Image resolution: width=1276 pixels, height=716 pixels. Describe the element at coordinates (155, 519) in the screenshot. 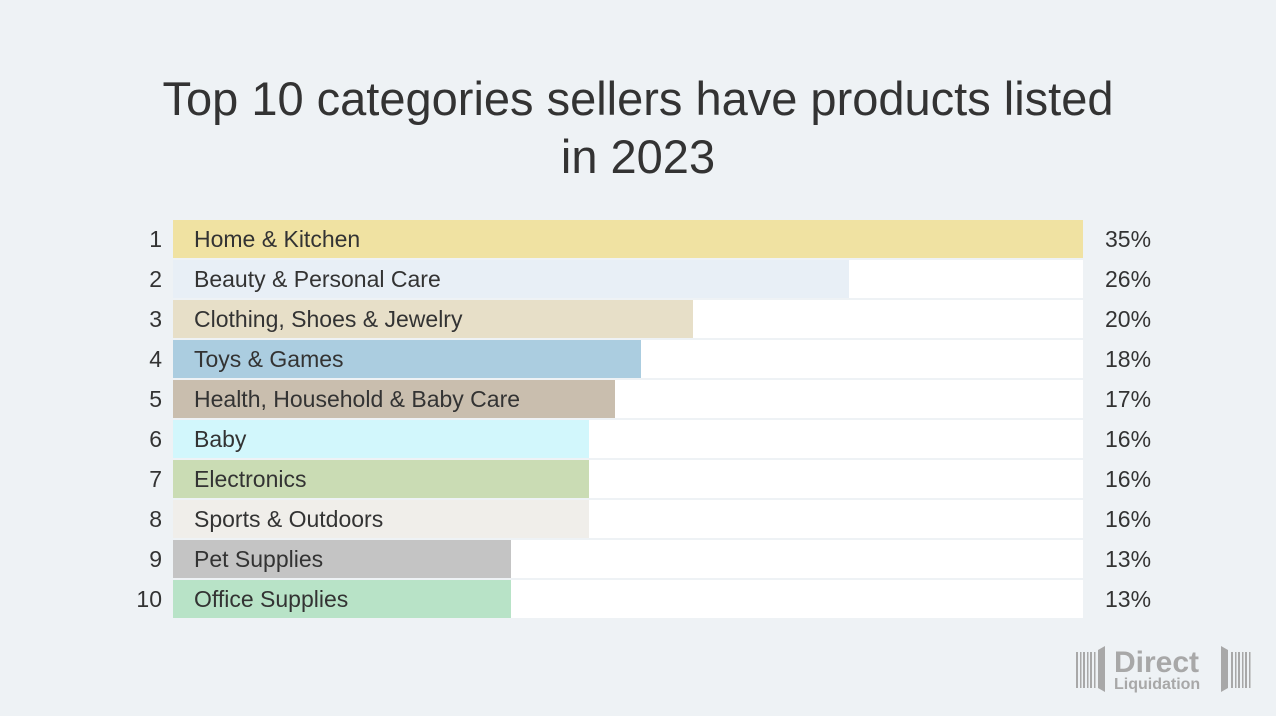

I see `rank-label: 8` at that location.